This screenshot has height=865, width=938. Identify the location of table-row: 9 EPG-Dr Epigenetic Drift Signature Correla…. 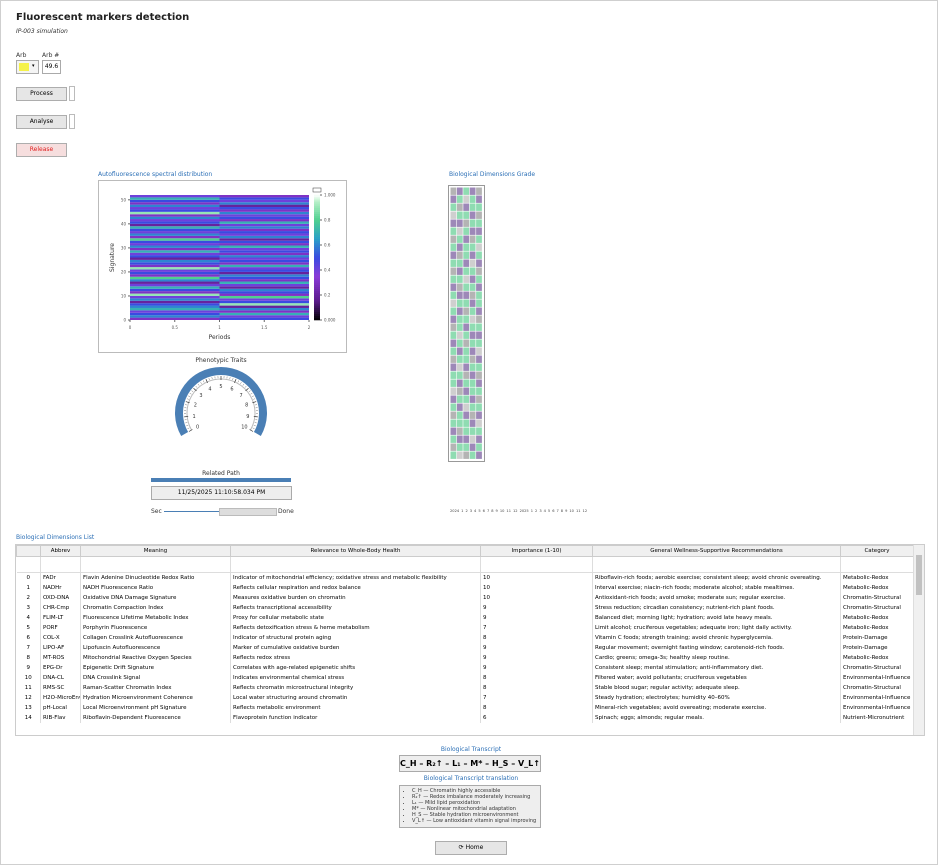
(465, 668).